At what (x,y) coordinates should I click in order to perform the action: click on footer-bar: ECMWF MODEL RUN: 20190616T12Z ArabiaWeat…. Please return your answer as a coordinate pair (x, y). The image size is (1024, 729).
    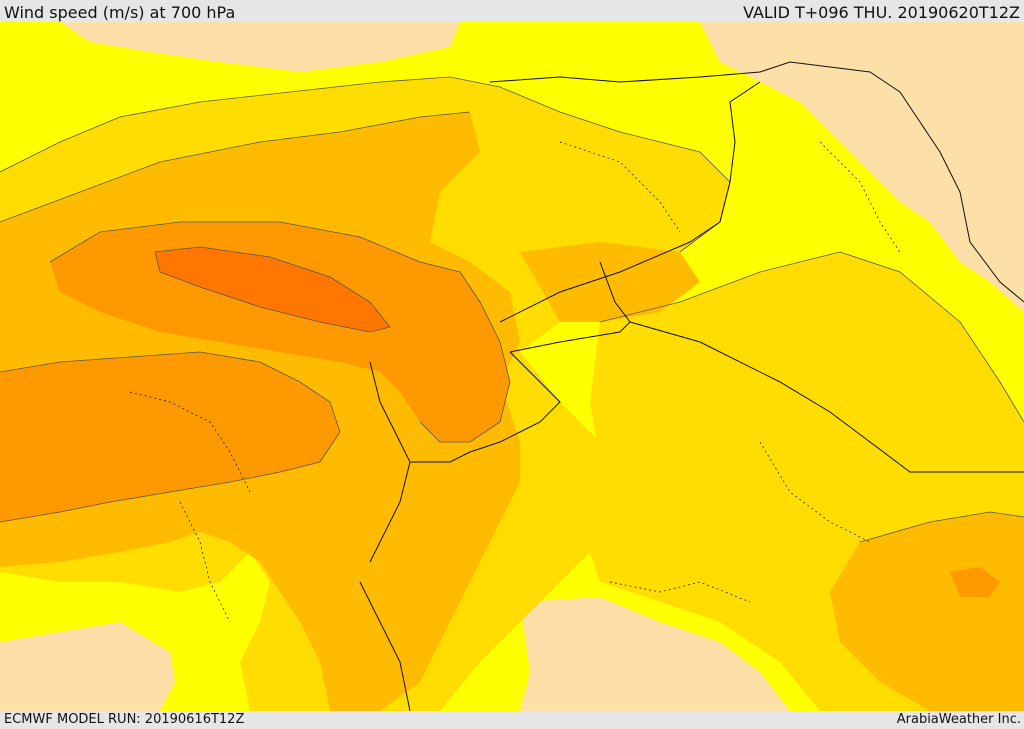
    Looking at the image, I should click on (512, 720).